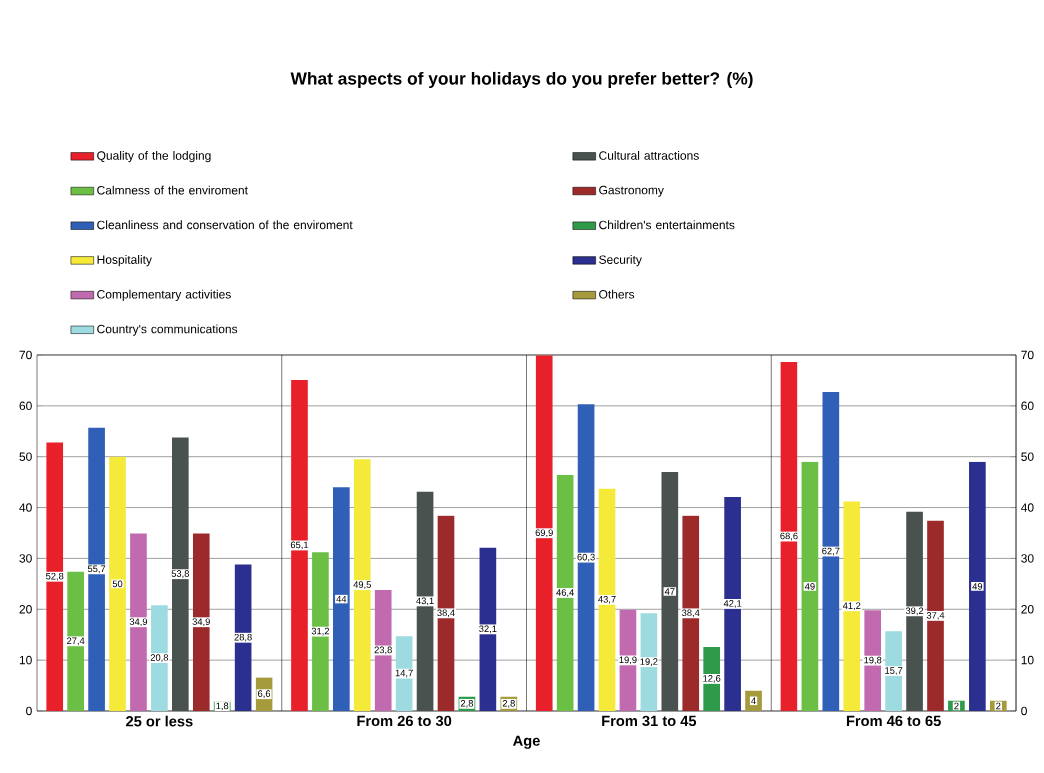 This screenshot has height=773, width=1044. Describe the element at coordinates (631, 191) in the screenshot. I see `legend-label: Gastronomy` at that location.